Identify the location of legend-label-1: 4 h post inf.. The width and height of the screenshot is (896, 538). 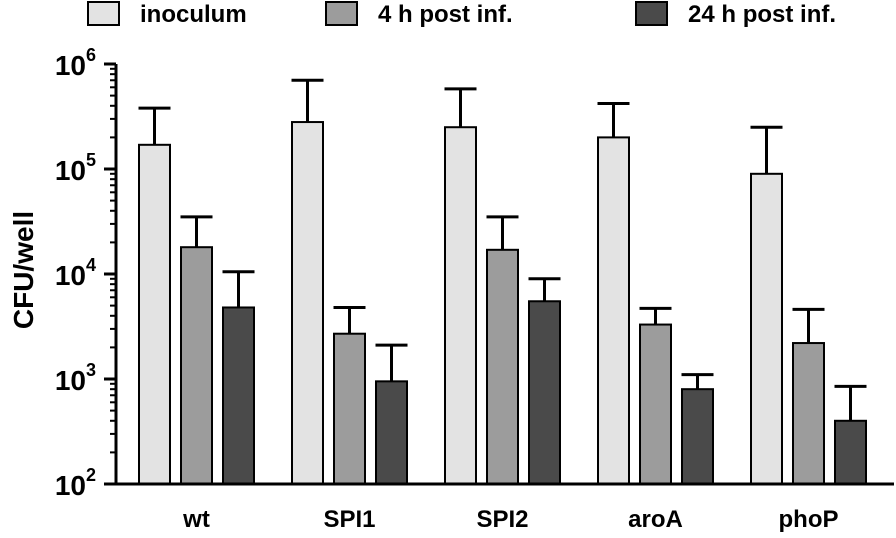
(445, 14).